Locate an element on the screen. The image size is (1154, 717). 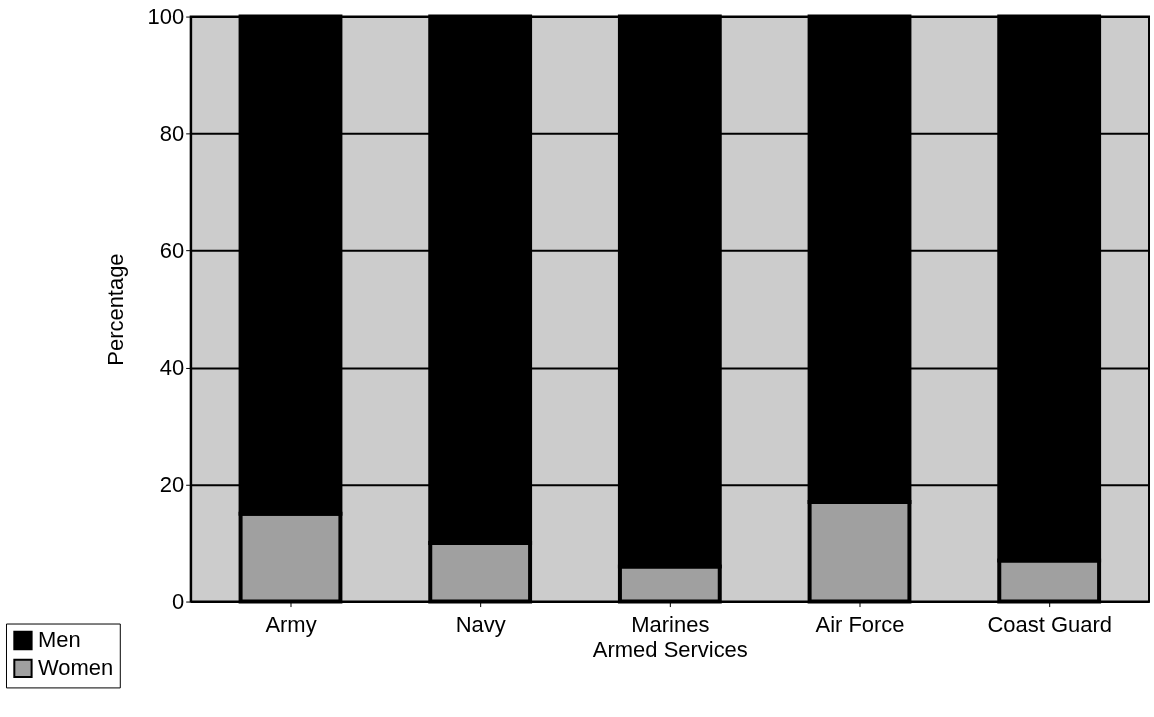
x-tick-label: Navy is located at coordinates (480, 625).